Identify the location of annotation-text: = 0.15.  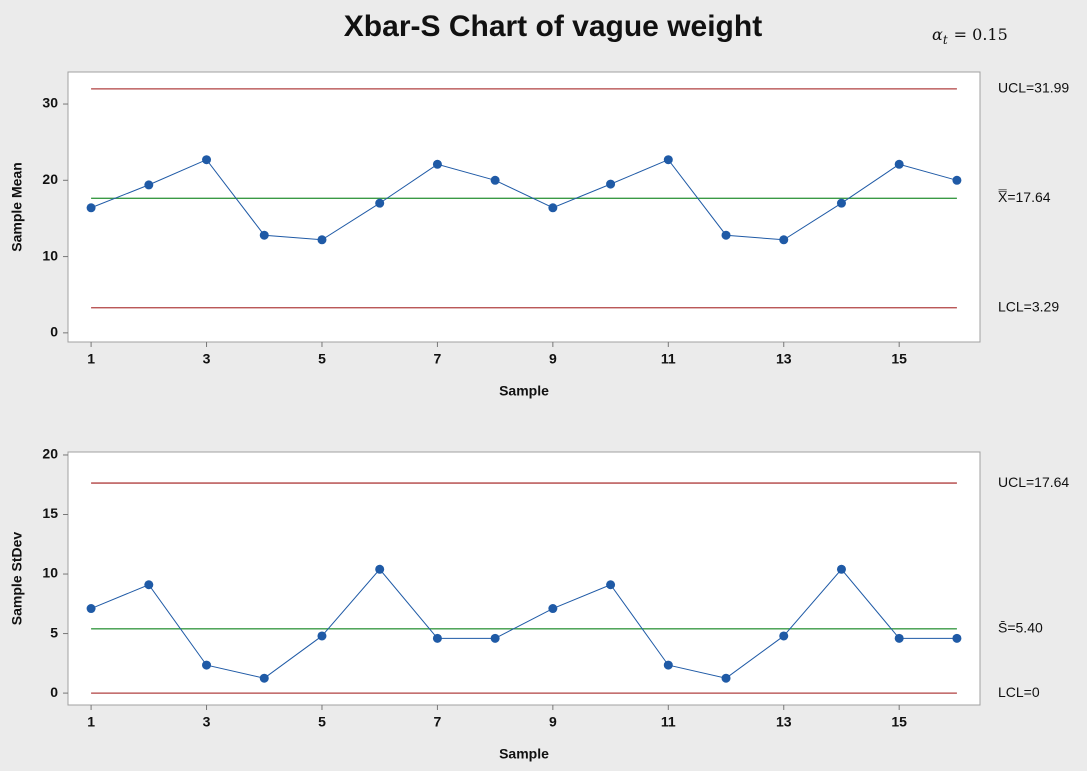
(981, 34).